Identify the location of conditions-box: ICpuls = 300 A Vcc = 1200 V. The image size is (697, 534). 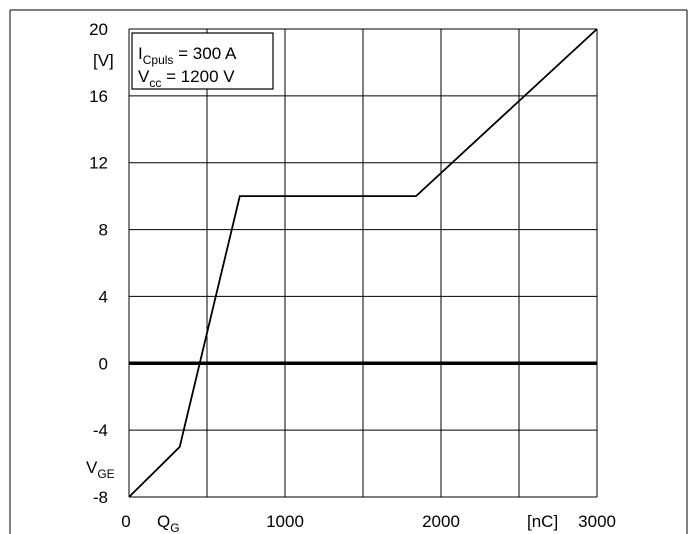
(202, 61).